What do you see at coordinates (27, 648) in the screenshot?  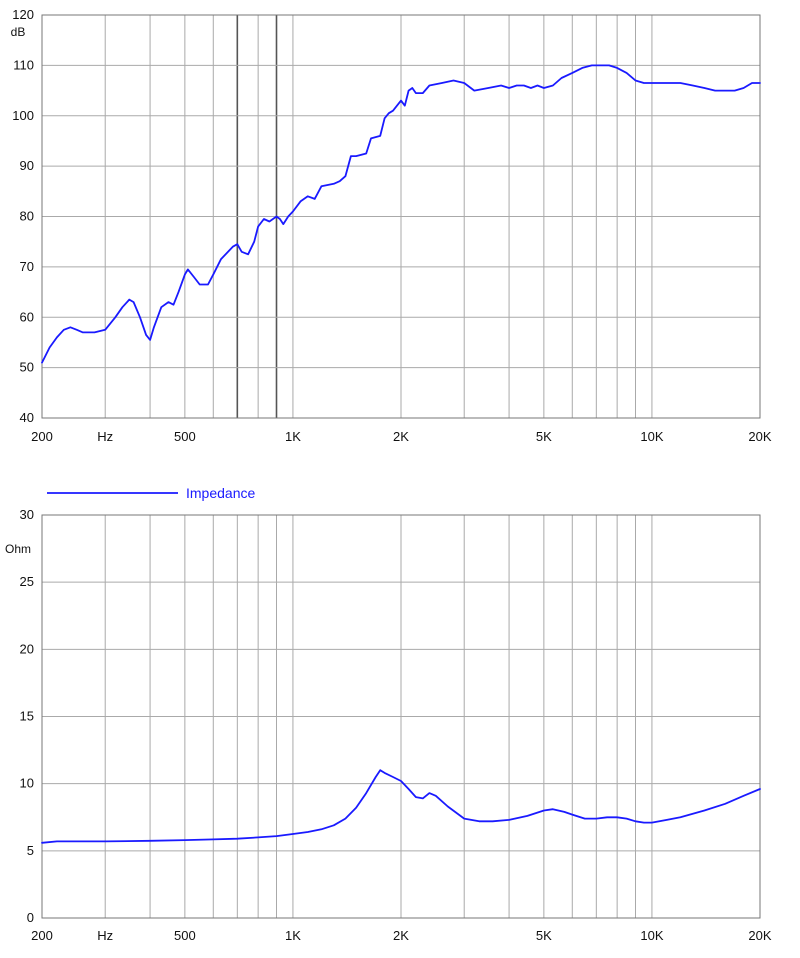 I see `y-tick-label: 20` at bounding box center [27, 648].